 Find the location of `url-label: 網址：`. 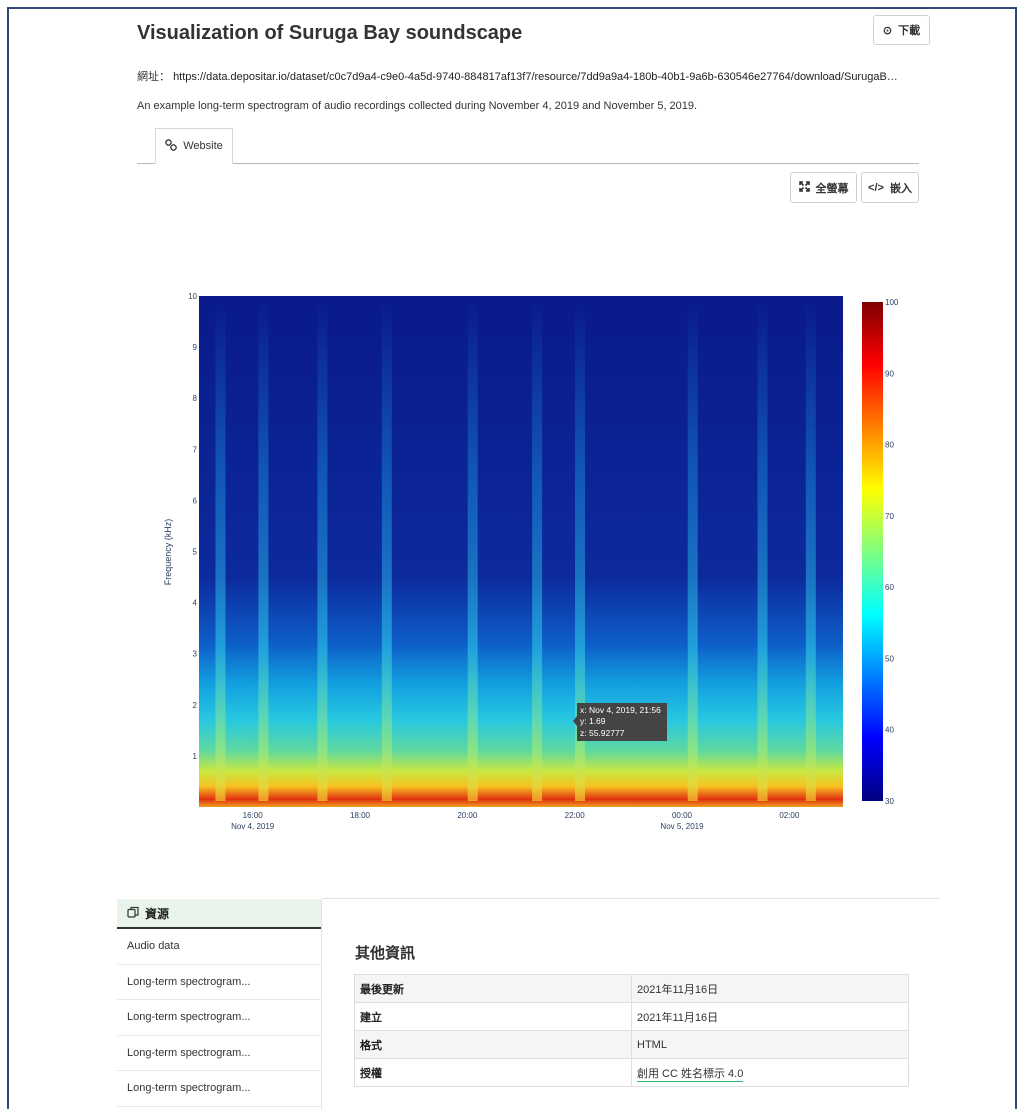

url-label: 網址： is located at coordinates (153, 77).